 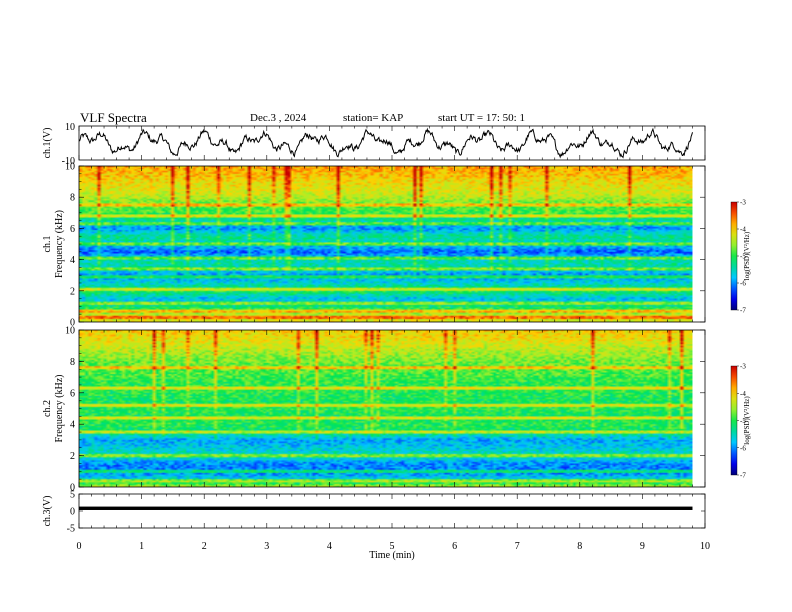 What do you see at coordinates (392, 546) in the screenshot?
I see `x-tick-label: 5` at bounding box center [392, 546].